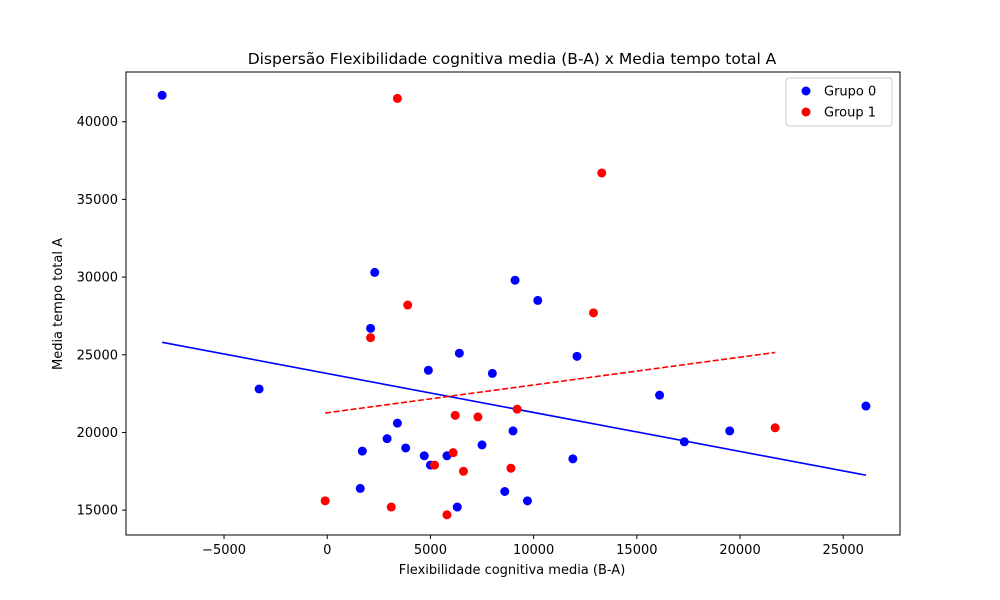 Image resolution: width=1000 pixels, height=600 pixels. I want to click on x-axis-label: Flexibilidade cognitiva media (B-A), so click(512, 570).